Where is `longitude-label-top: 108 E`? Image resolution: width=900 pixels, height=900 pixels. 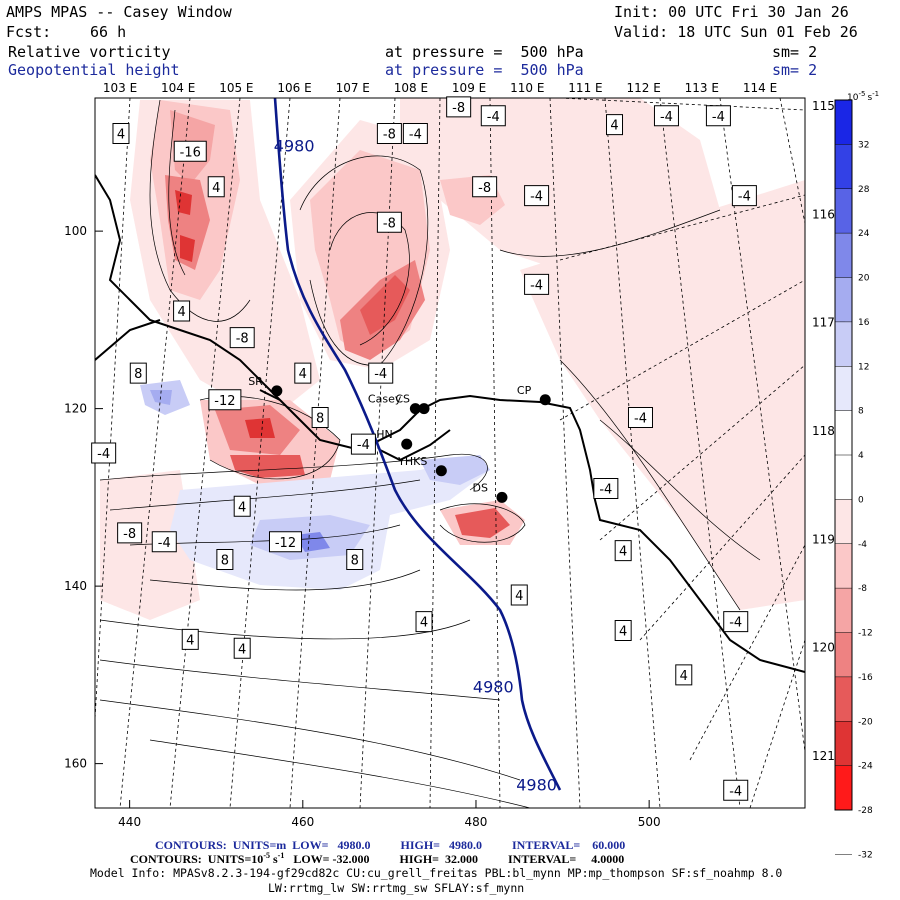 longitude-label-top: 108 E is located at coordinates (411, 88).